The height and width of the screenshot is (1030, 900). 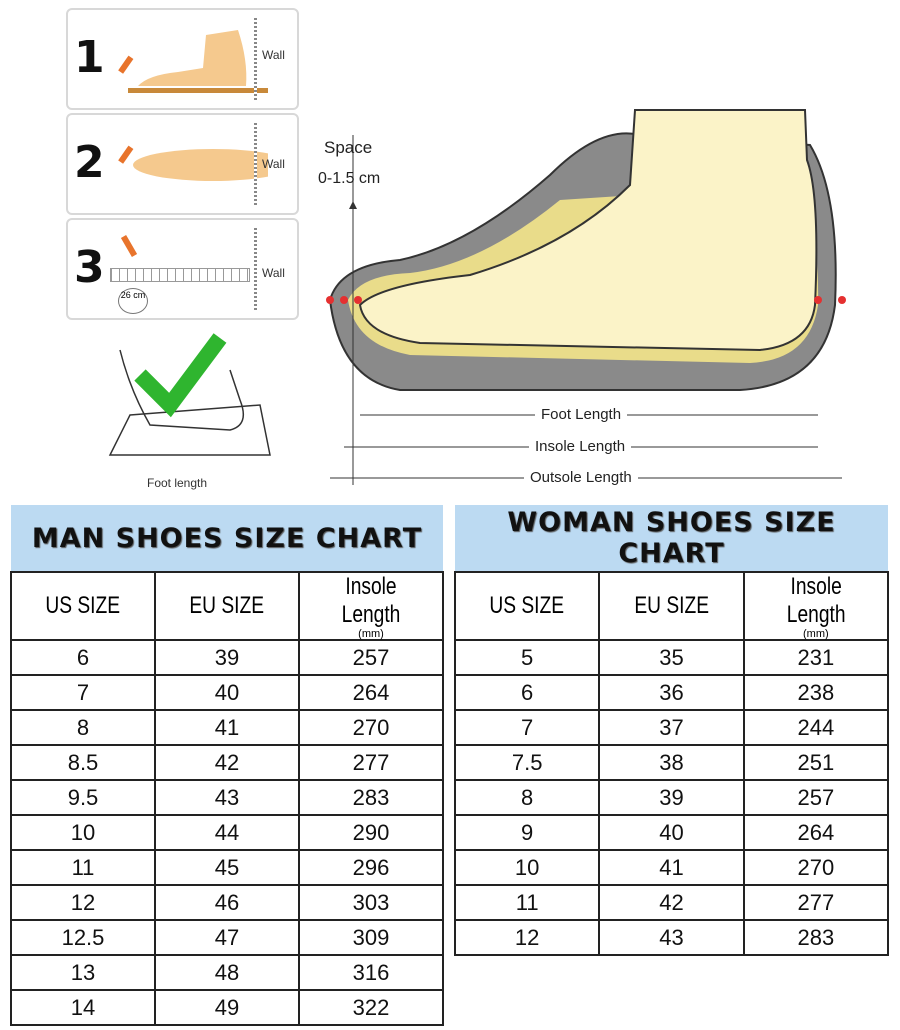 I want to click on eu-size-cell: 42, so click(x=671, y=902).